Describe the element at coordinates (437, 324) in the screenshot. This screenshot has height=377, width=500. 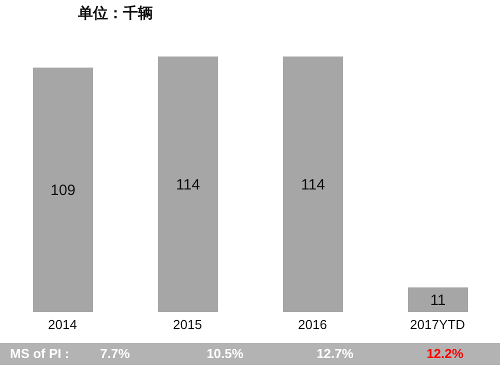
I see `x-tick-label: 2017YTD` at that location.